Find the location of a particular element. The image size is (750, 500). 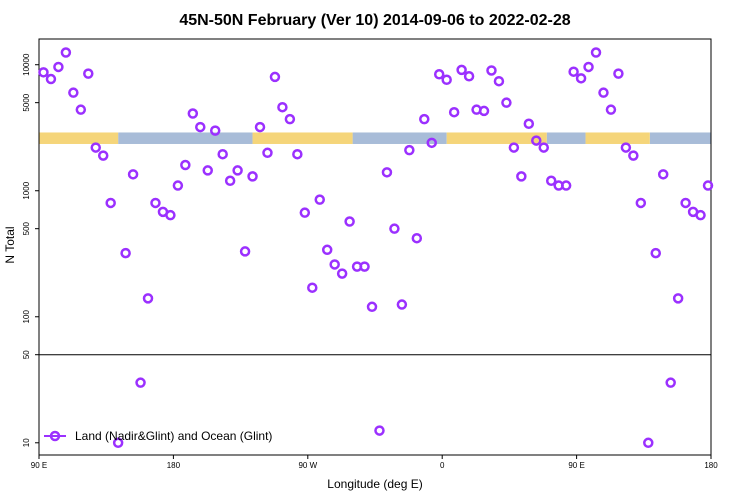

legend-marker is located at coordinates (55, 436).